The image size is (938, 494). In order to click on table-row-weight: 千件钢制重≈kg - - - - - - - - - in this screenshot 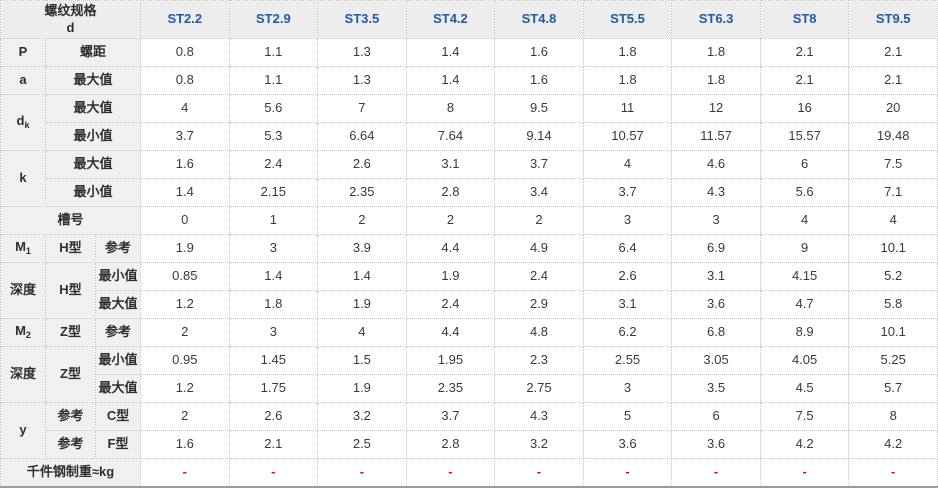, I will do `click(469, 472)`.